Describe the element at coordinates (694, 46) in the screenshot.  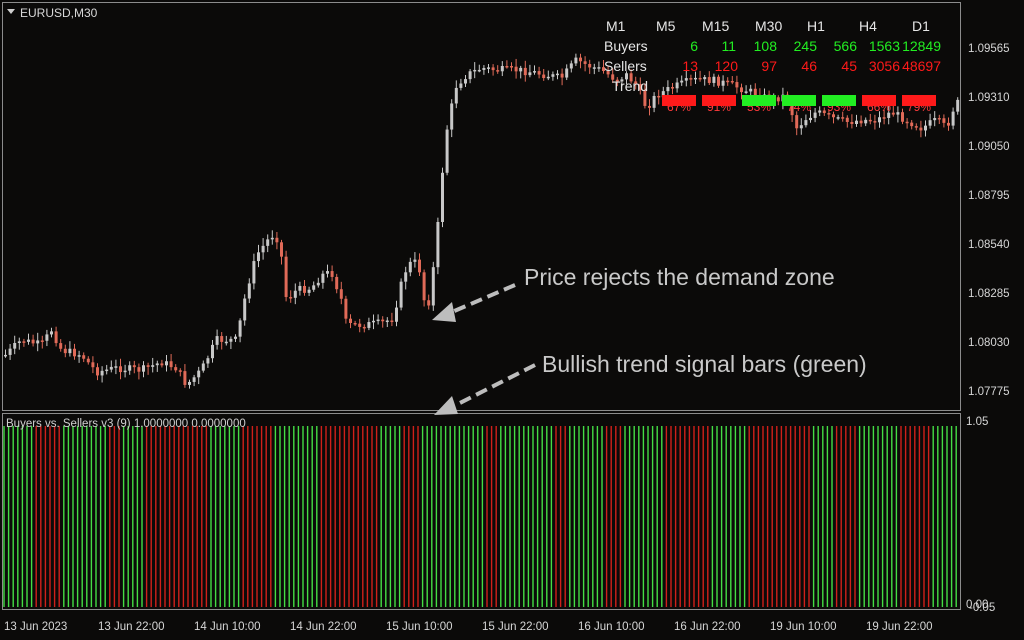
I see `dashboard-buyers-value: 6` at that location.